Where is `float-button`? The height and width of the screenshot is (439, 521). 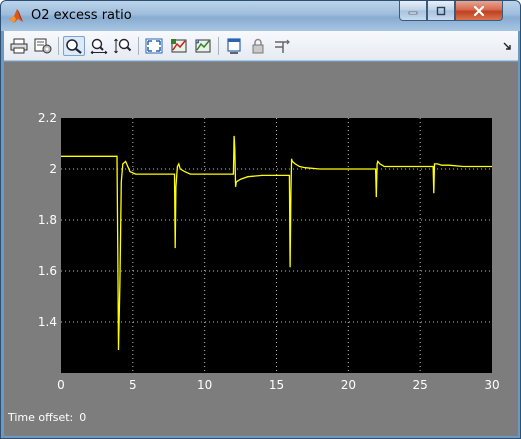
float-button is located at coordinates (234, 46).